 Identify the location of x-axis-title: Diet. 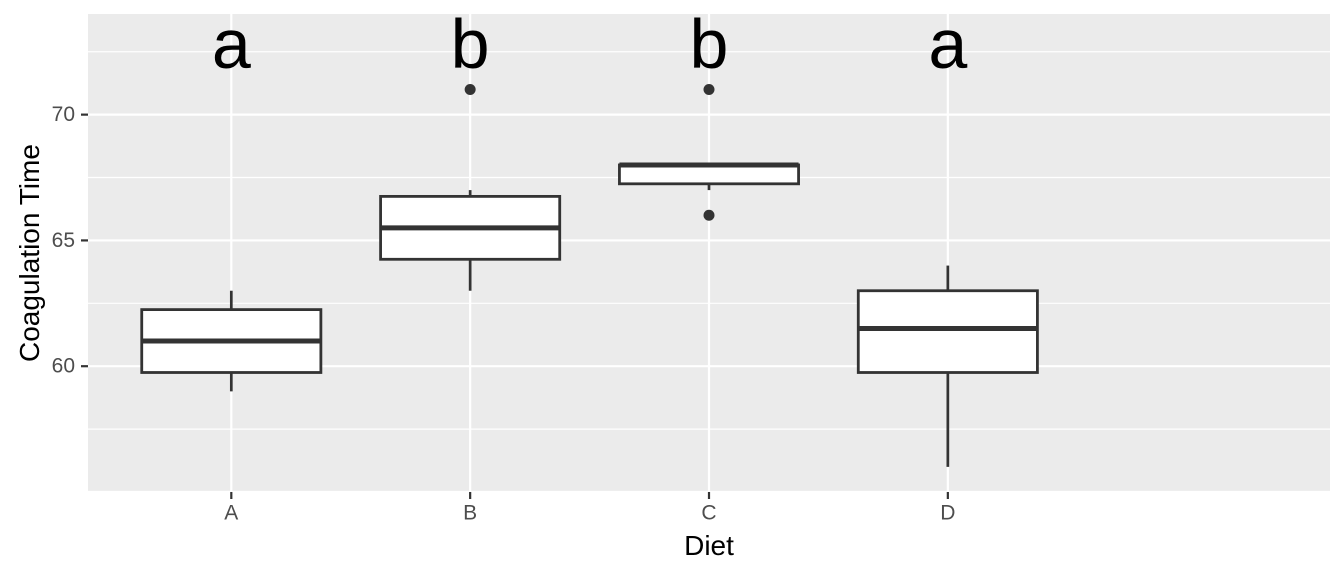
(709, 545).